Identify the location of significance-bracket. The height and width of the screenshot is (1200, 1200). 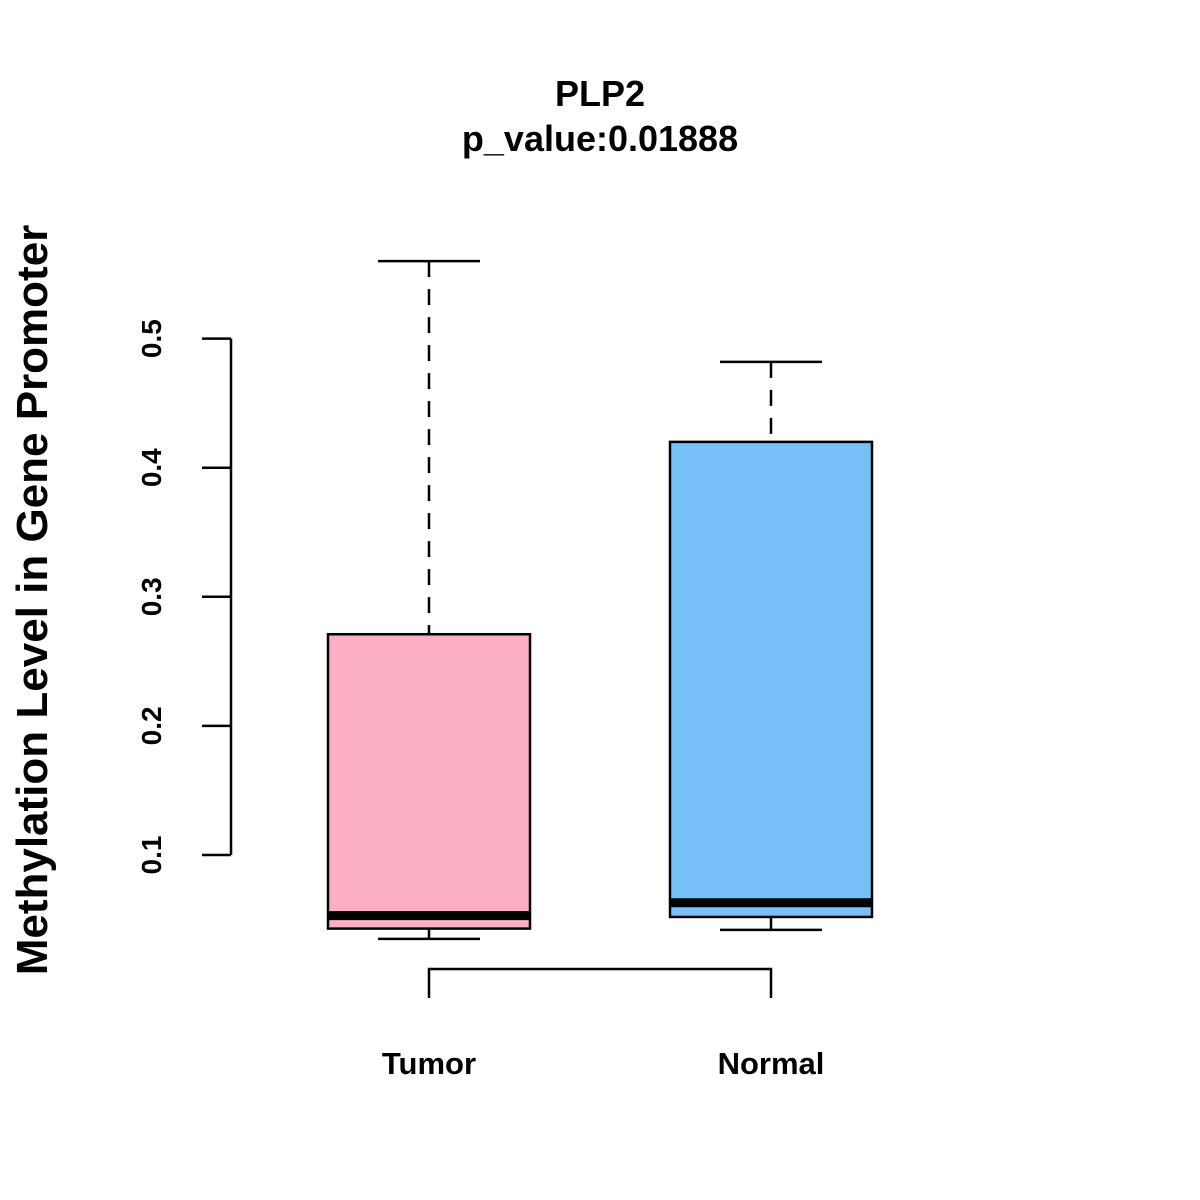
(600, 982).